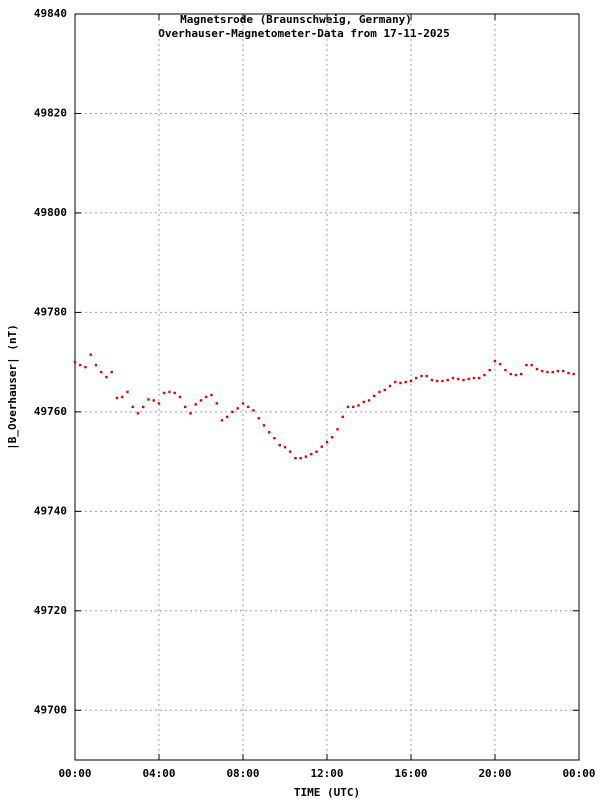  What do you see at coordinates (158, 773) in the screenshot?
I see `x-tick-label: 04:00` at bounding box center [158, 773].